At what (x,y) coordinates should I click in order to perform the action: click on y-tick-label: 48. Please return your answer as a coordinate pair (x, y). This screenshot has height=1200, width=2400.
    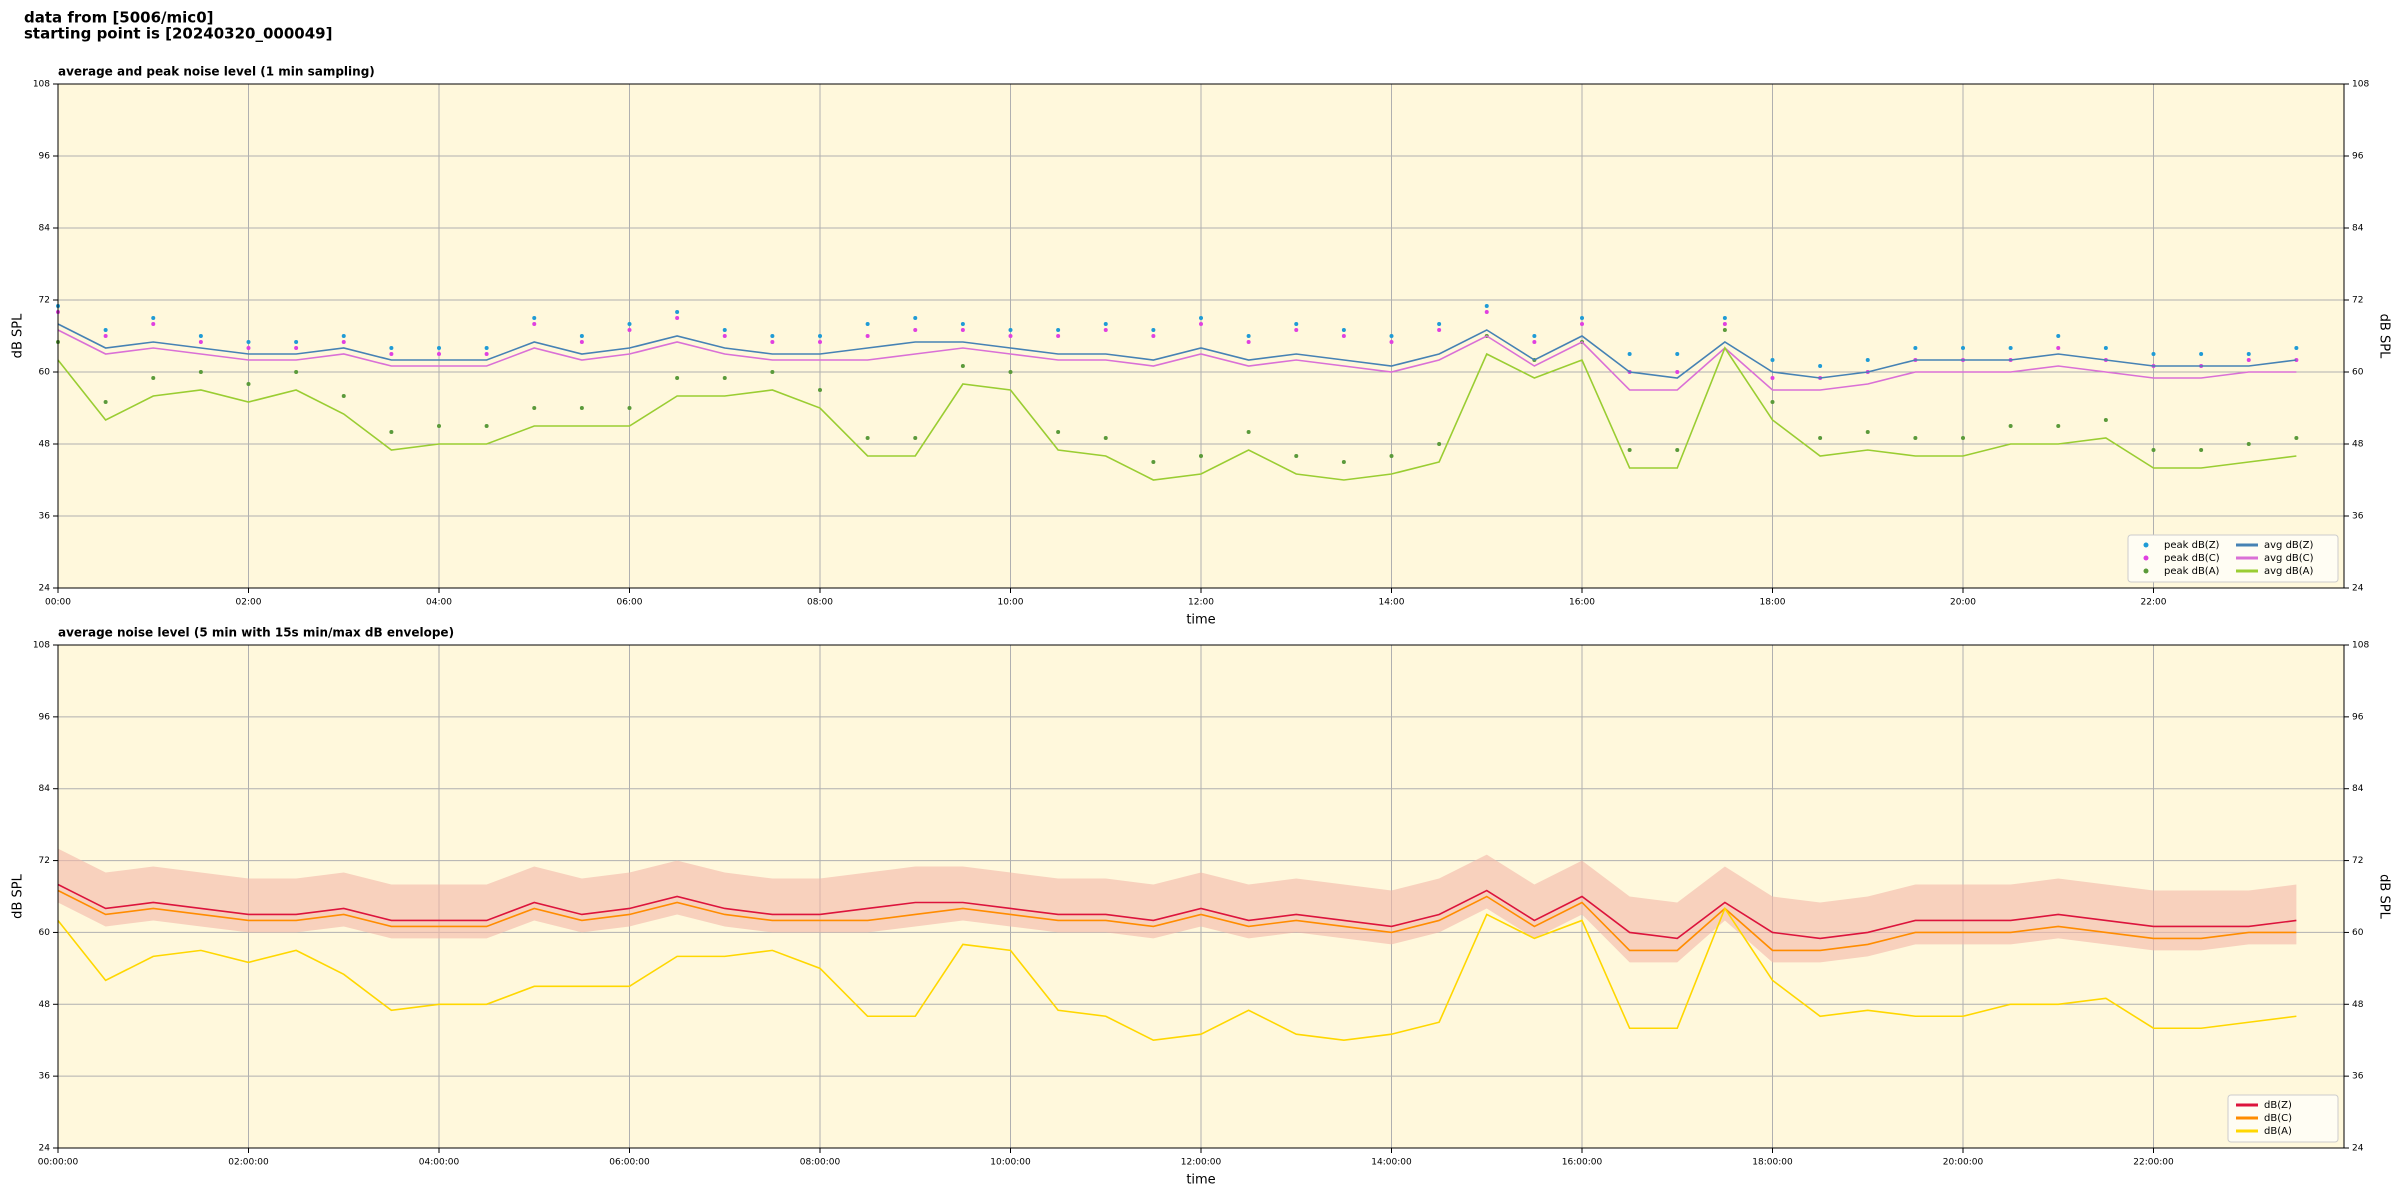
    Looking at the image, I should click on (2358, 445).